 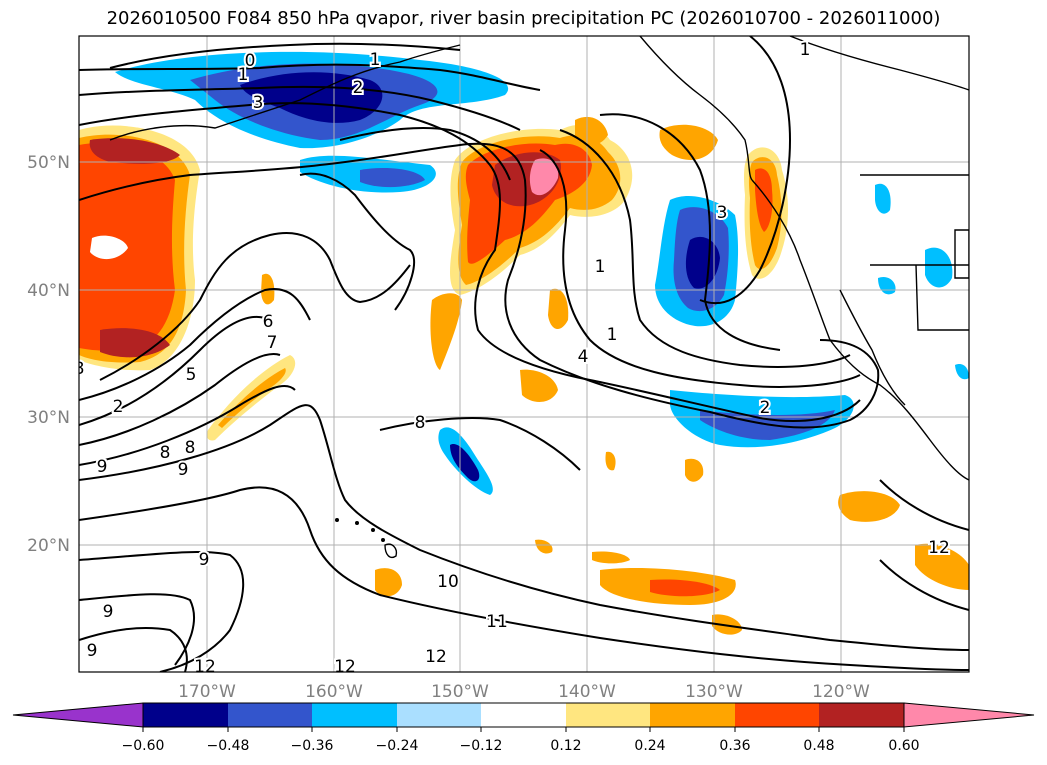 I want to click on shade-positive-patch-i, so click(x=544, y=546).